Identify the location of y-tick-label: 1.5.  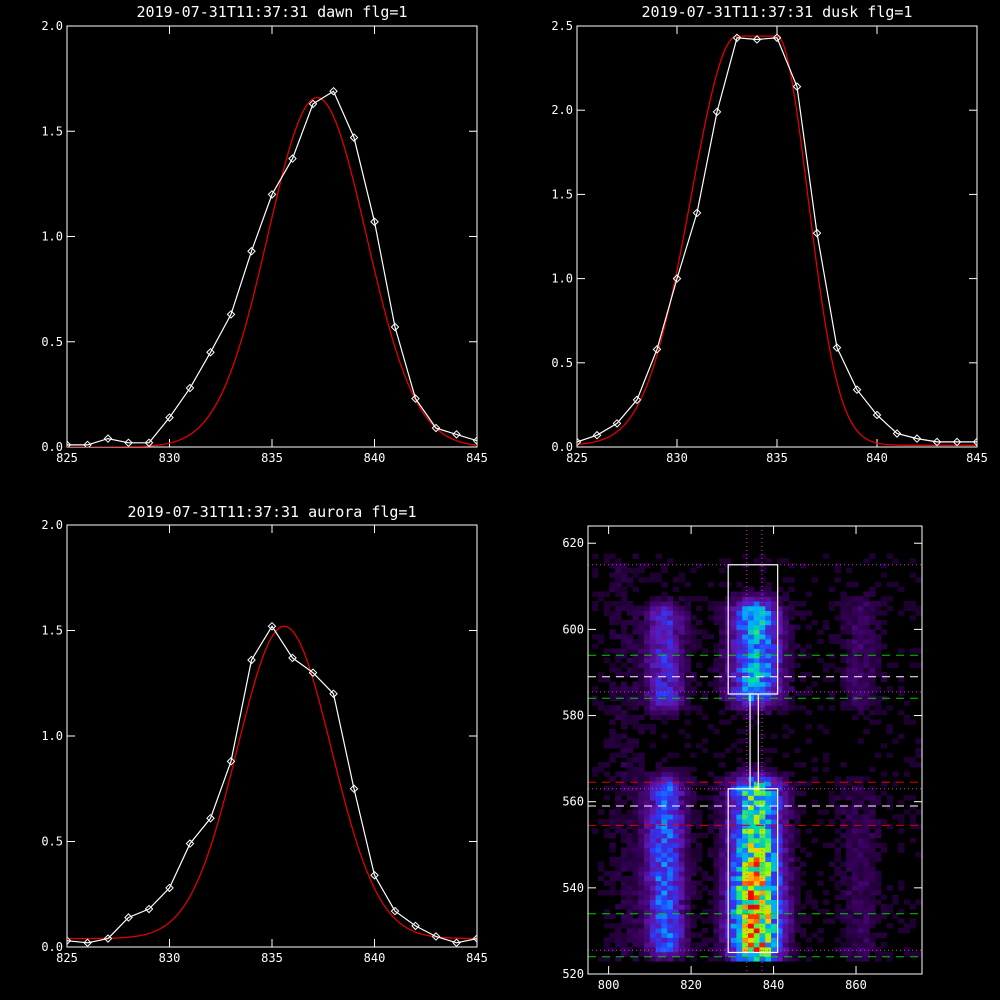
(562, 194).